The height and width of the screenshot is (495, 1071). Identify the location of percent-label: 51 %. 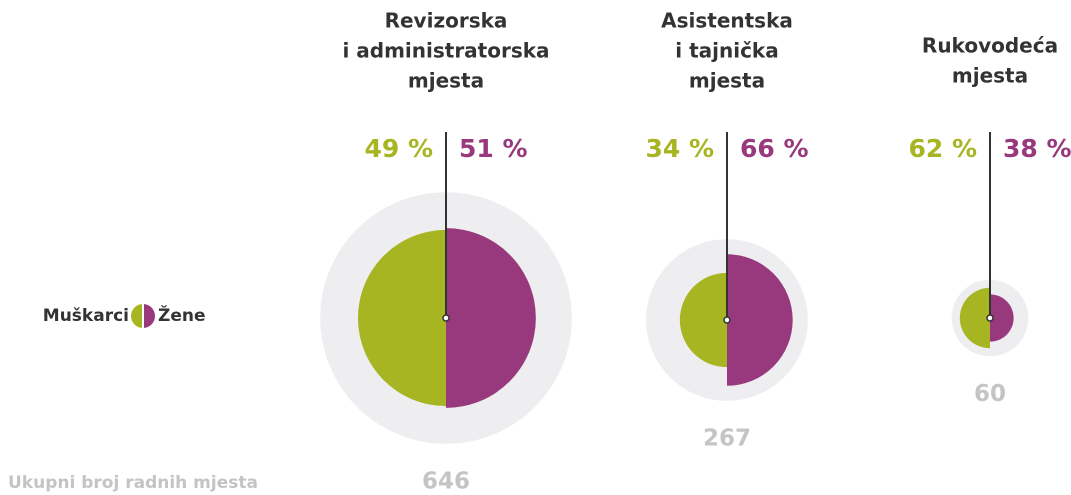
(493, 148).